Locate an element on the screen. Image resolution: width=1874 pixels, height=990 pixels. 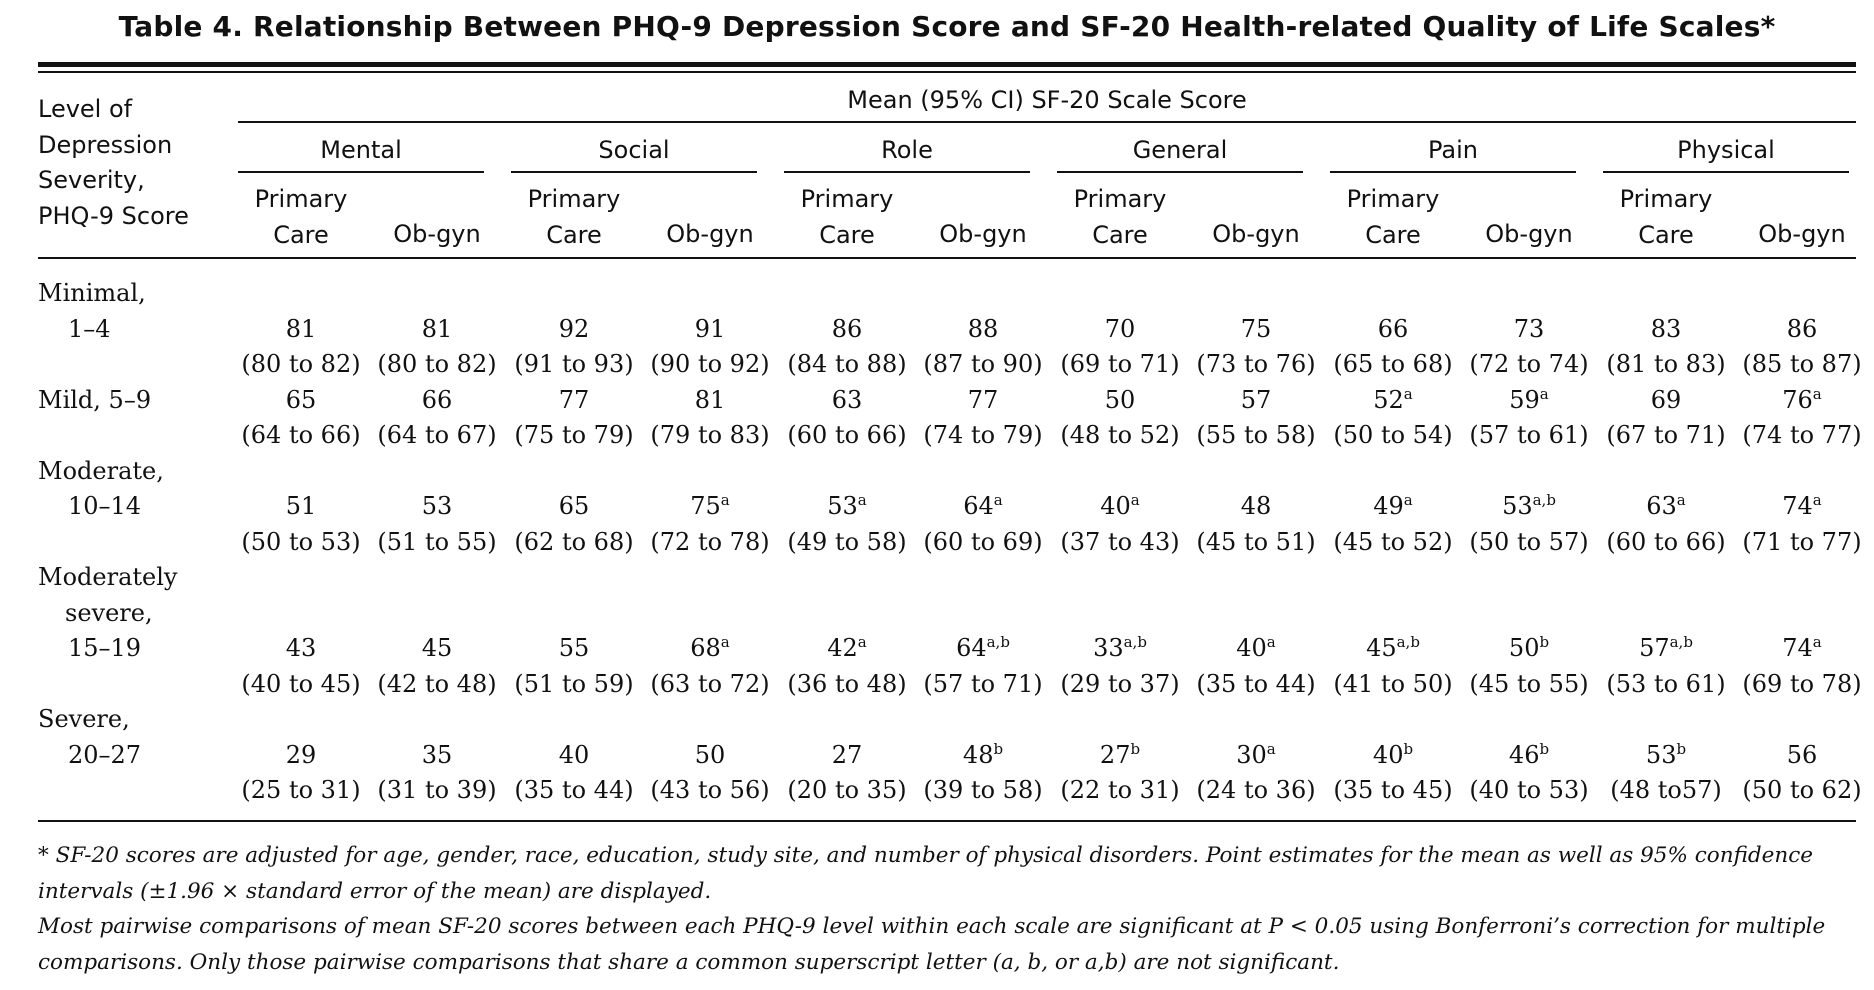
ci-cell: (72 to 74) is located at coordinates (1529, 364).